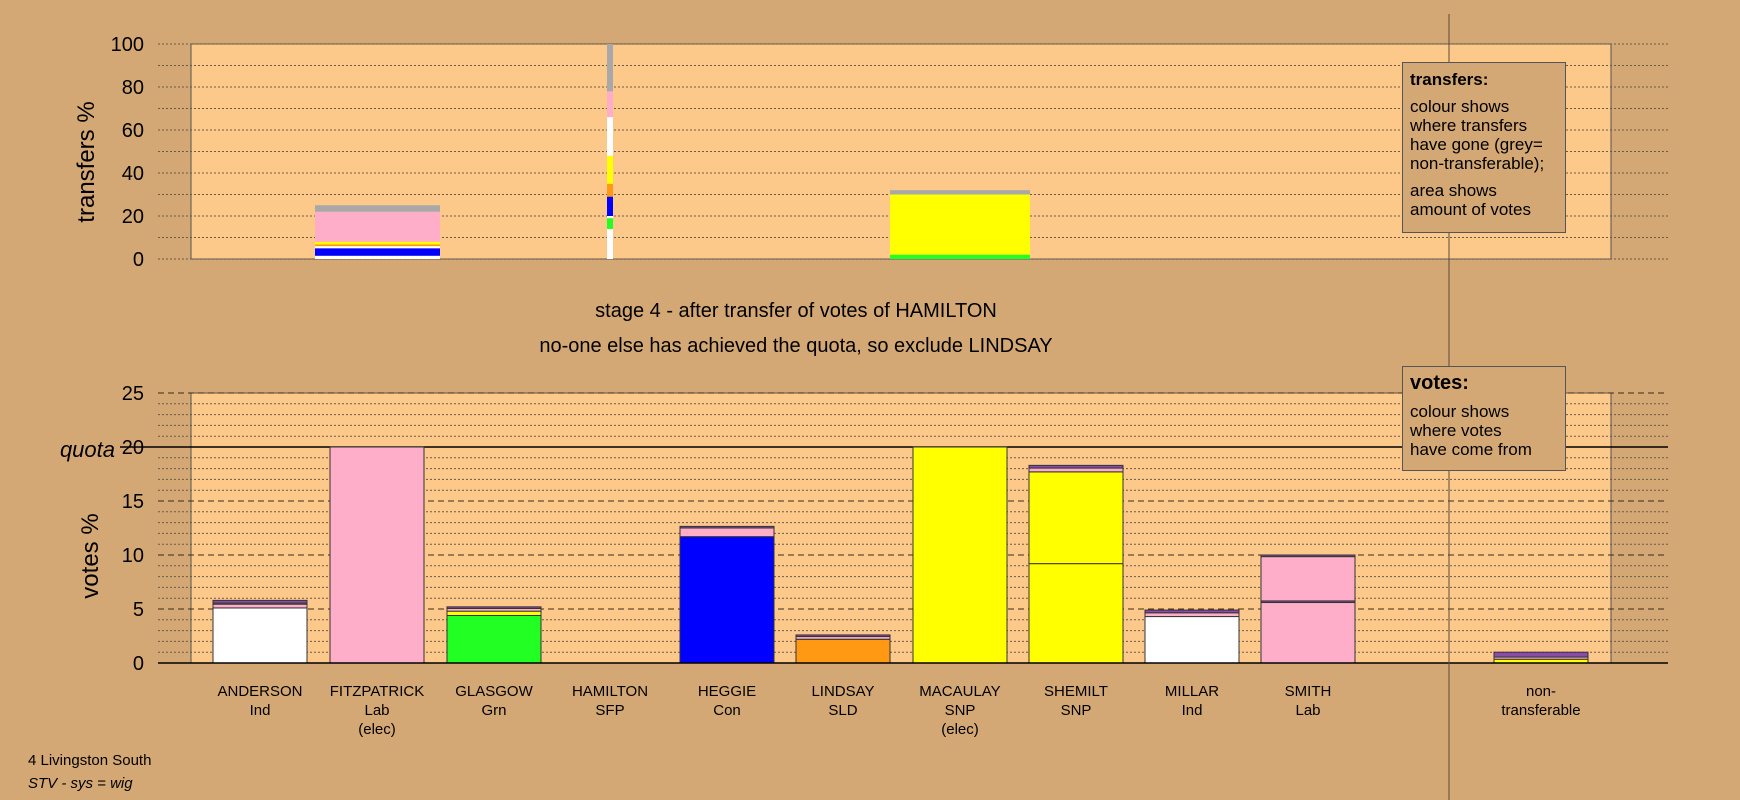  Describe the element at coordinates (377, 691) in the screenshot. I see `x-category-label: FITZPATRICK` at that location.